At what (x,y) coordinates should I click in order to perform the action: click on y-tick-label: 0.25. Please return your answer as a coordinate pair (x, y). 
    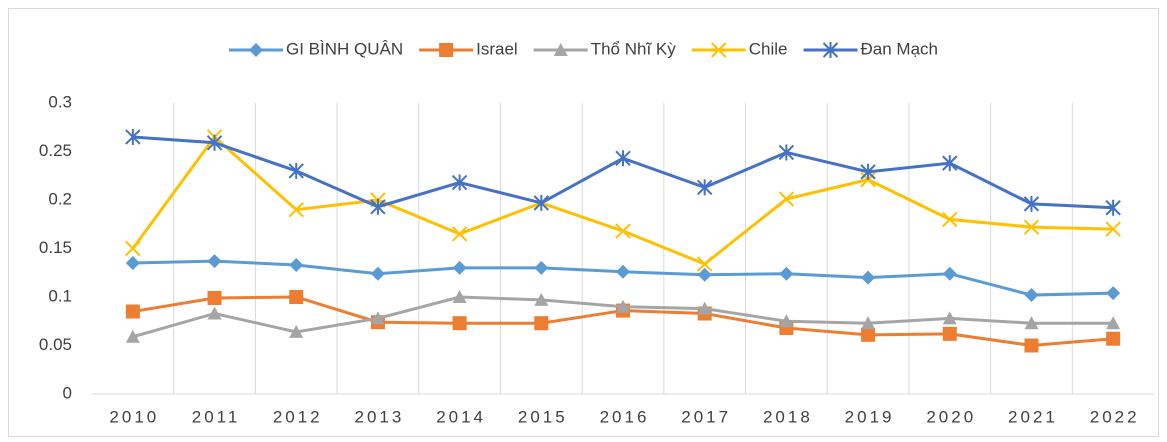
    Looking at the image, I should click on (55, 150).